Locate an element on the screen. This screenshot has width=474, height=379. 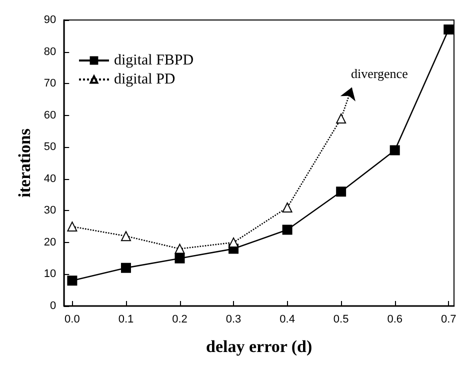
y-tick-label: 0 is located at coordinates (53, 306).